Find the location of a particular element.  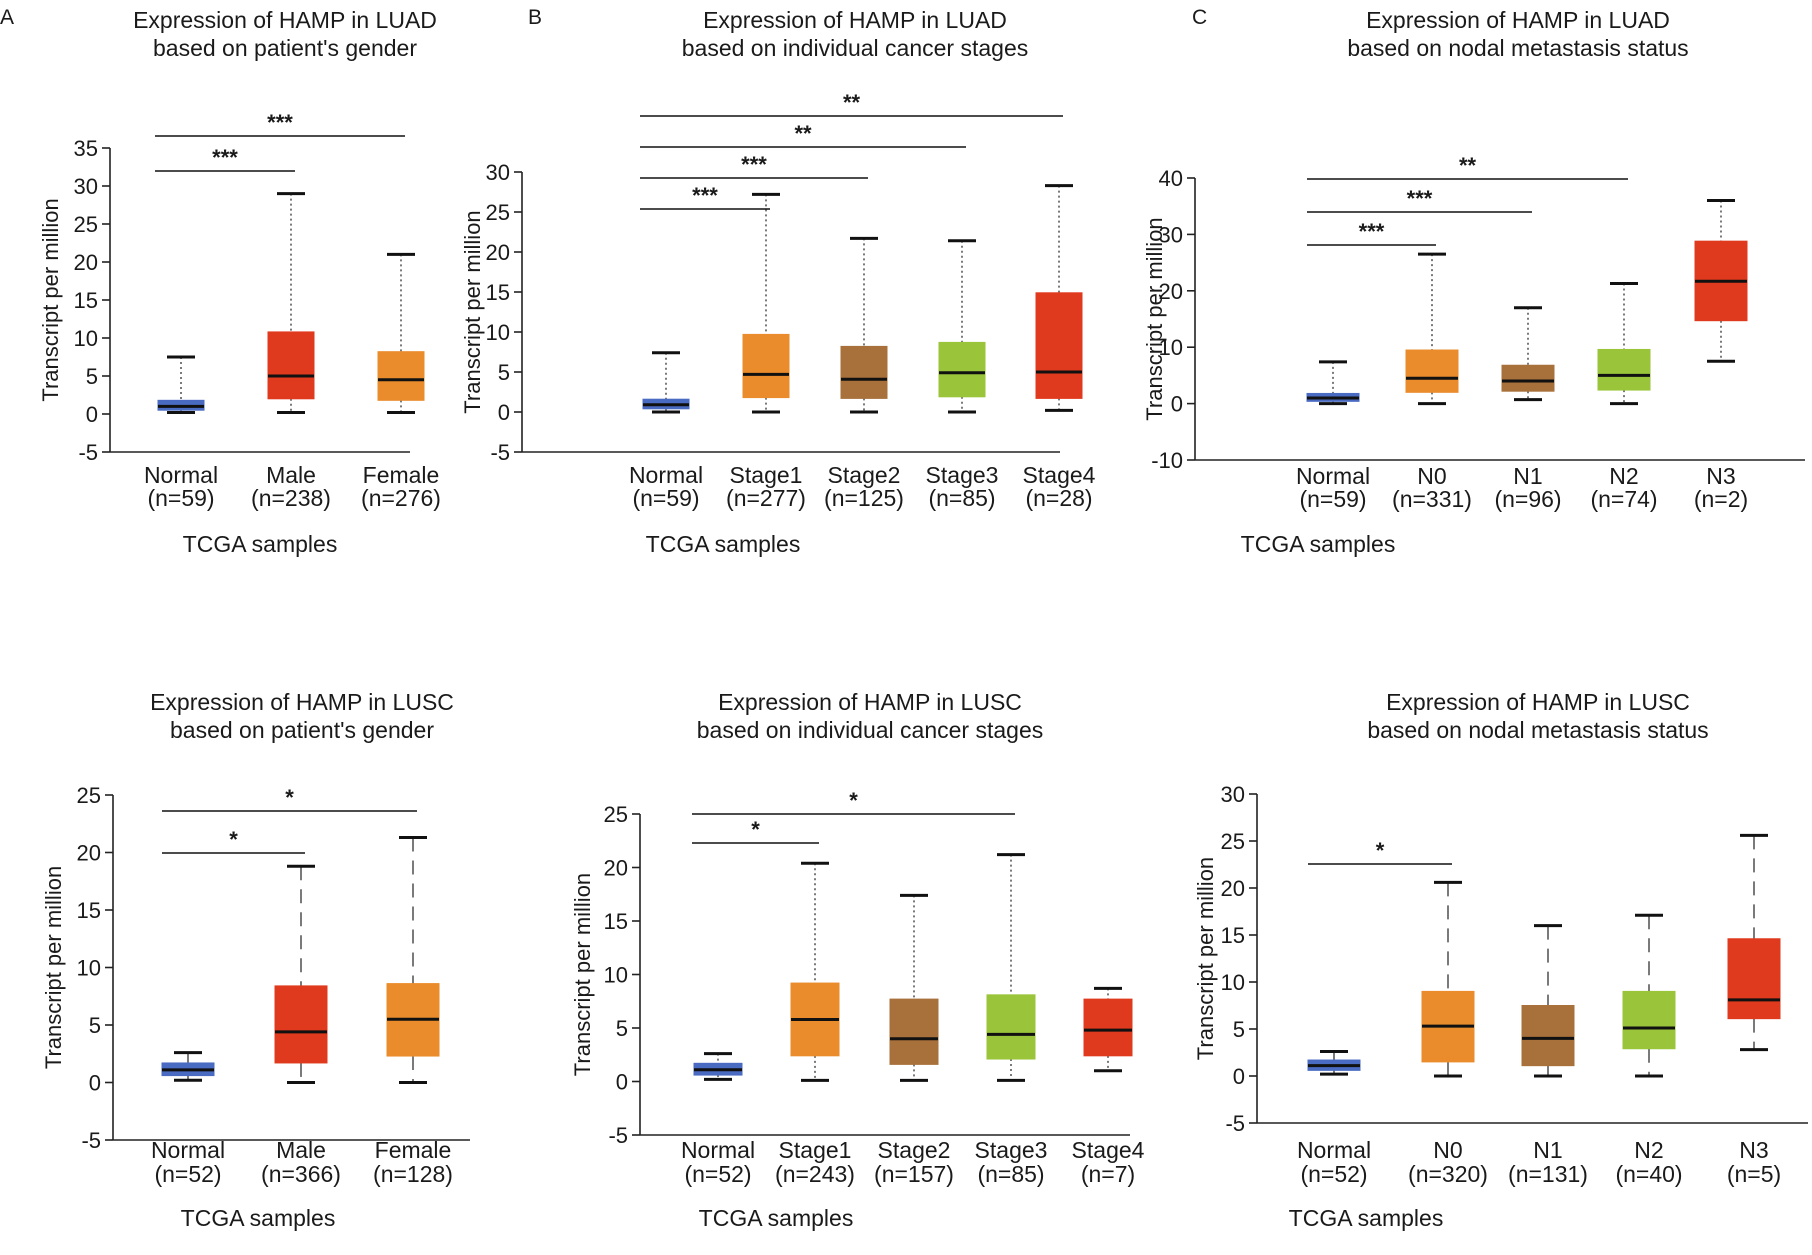

chart-title-line: based on individual cancer stages is located at coordinates (870, 730).